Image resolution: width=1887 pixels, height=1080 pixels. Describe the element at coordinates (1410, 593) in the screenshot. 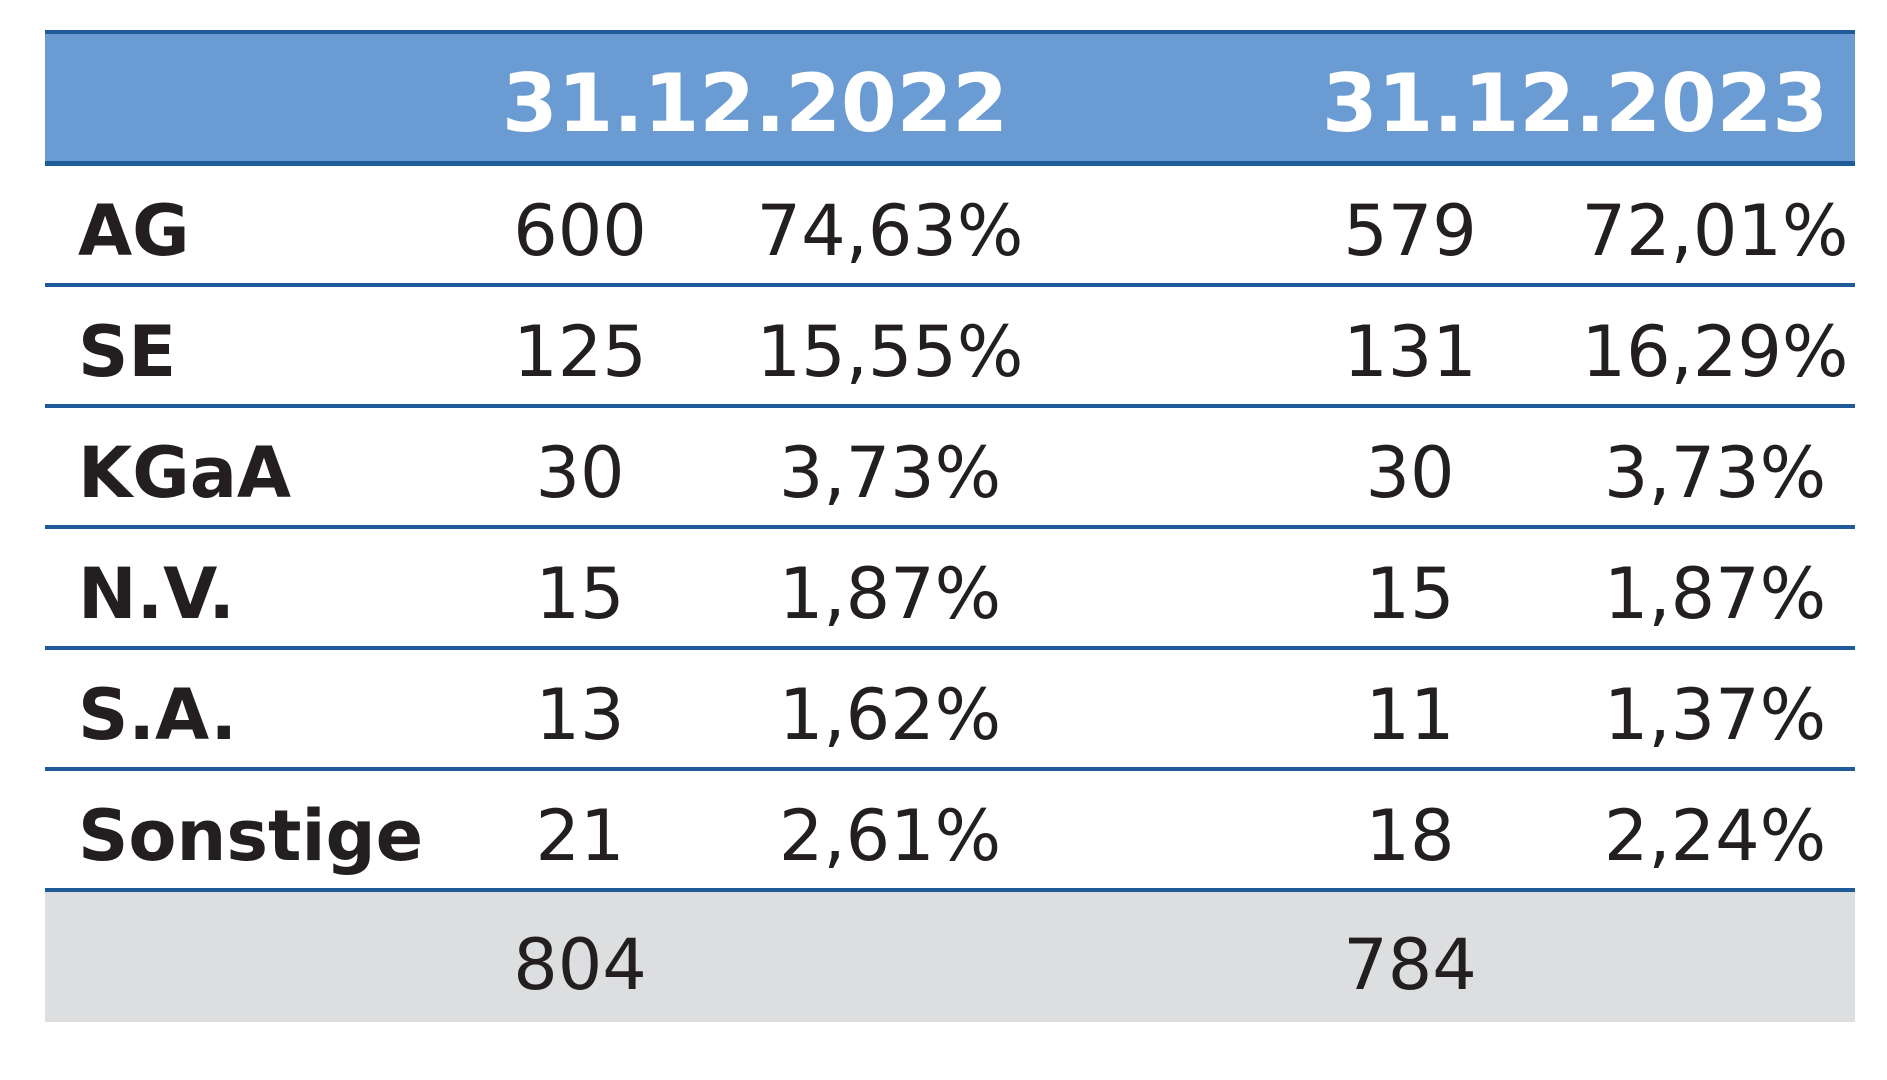

I see `count-2023: 15` at that location.